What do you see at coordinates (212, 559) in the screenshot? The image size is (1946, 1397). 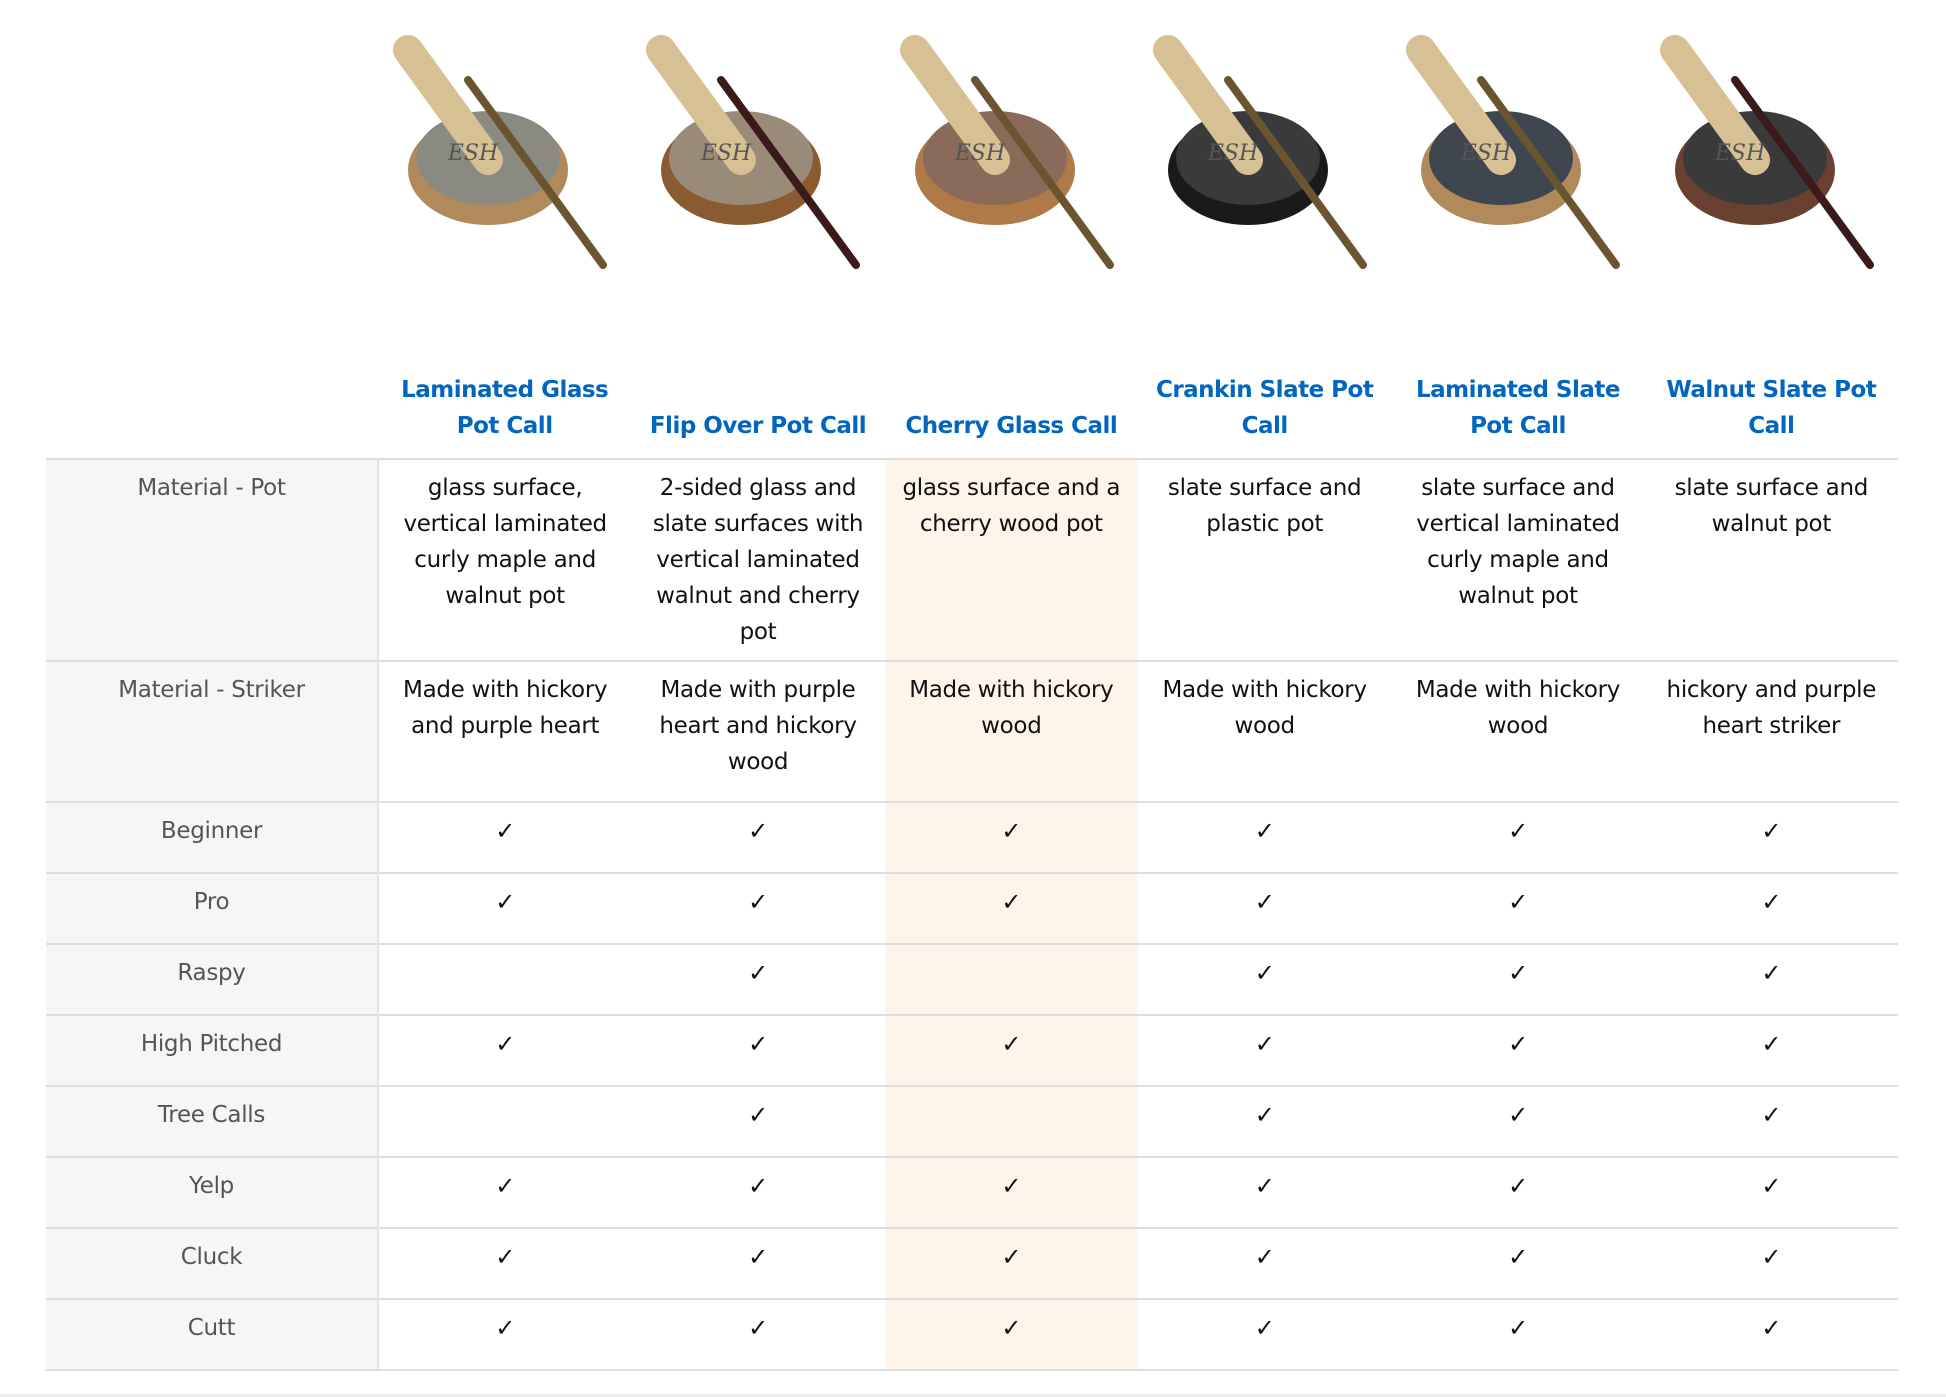 I see `row-label: Material - Pot` at bounding box center [212, 559].